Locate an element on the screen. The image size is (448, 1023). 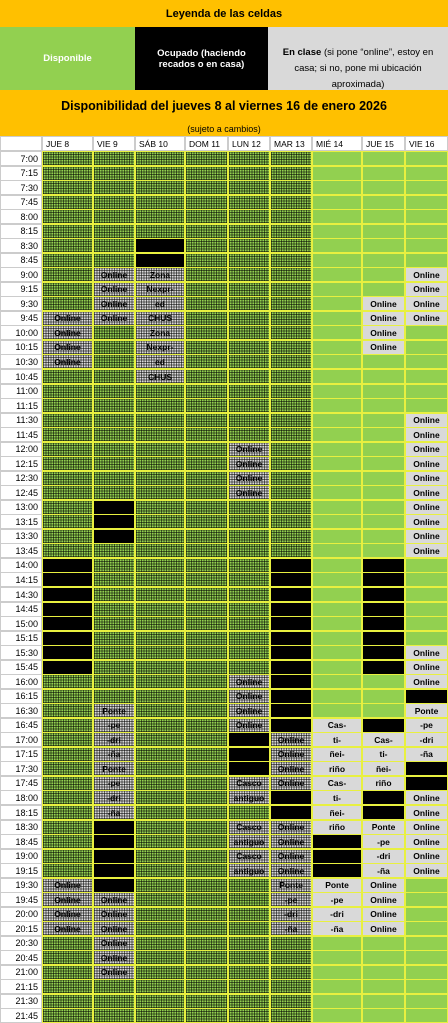
class-cell: -dri is located at coordinates (114, 798).